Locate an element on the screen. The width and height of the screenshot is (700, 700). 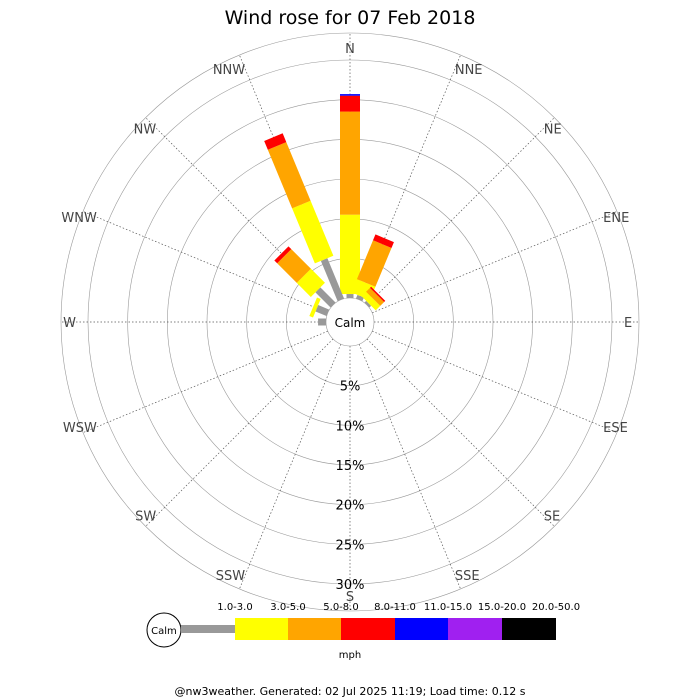
spoke-nnw is located at coordinates (290, 176).